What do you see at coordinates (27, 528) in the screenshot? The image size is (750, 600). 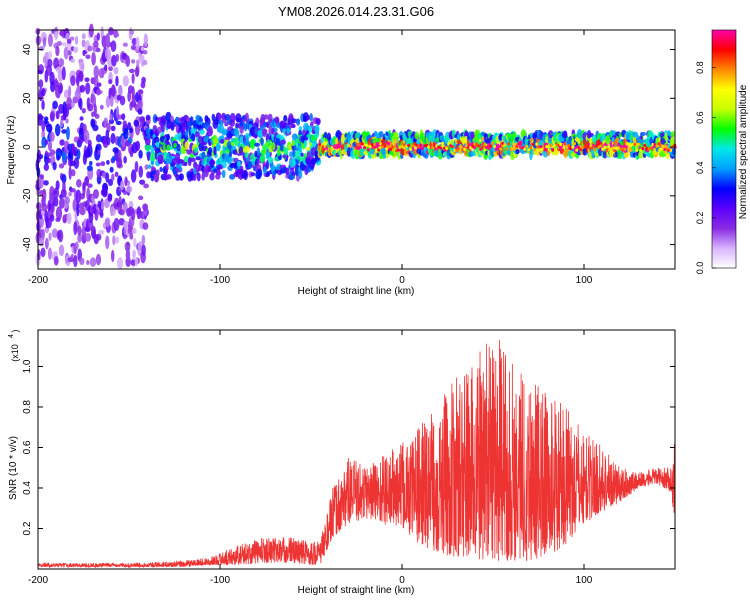 I see `snr-y-tick-label: 0.2` at bounding box center [27, 528].